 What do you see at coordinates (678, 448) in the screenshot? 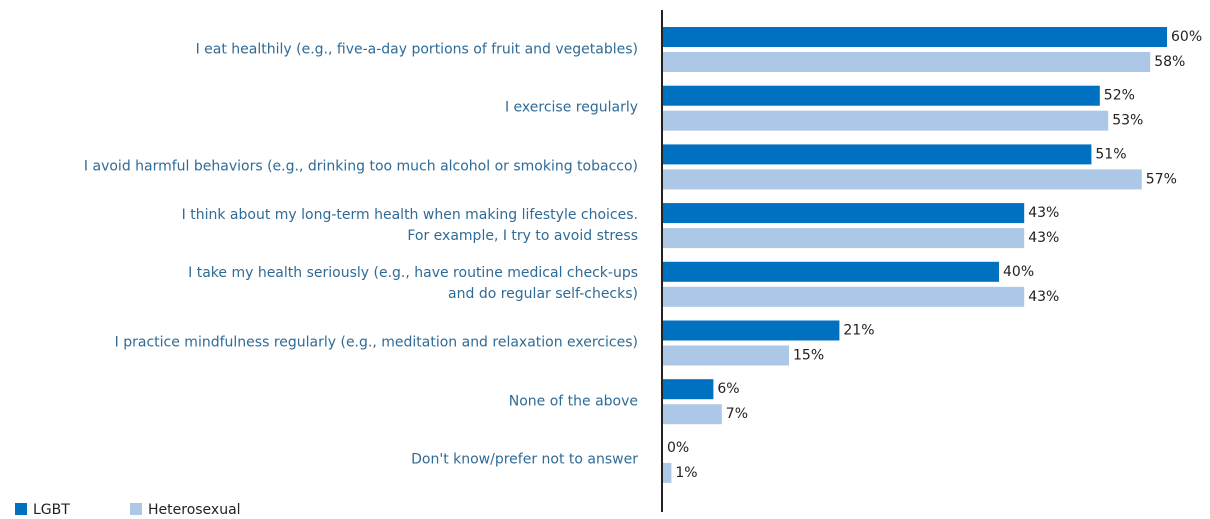
I see `value-label: 0%` at bounding box center [678, 448].